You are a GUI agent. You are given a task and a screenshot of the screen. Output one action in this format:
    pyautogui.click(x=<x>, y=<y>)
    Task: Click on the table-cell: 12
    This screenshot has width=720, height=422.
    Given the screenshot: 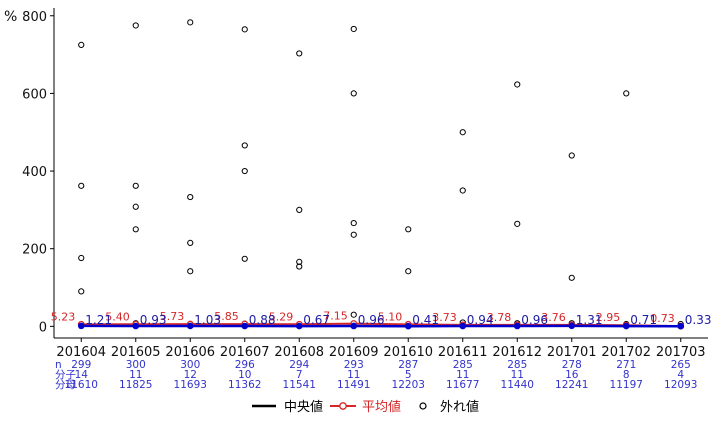 What is the action you would take?
    pyautogui.click(x=190, y=375)
    